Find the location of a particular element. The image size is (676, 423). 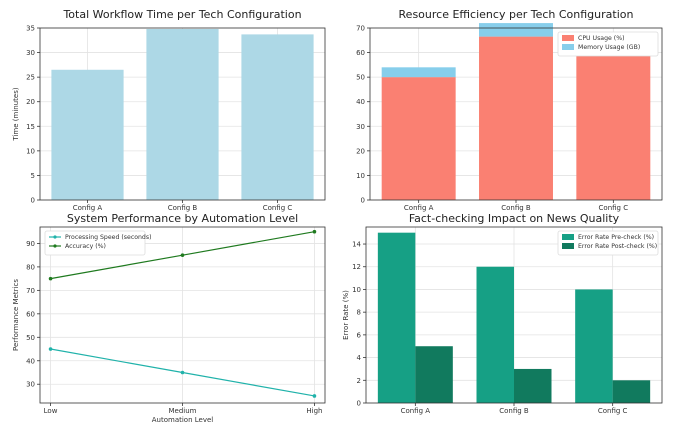

x-tick-label: High is located at coordinates (314, 411).